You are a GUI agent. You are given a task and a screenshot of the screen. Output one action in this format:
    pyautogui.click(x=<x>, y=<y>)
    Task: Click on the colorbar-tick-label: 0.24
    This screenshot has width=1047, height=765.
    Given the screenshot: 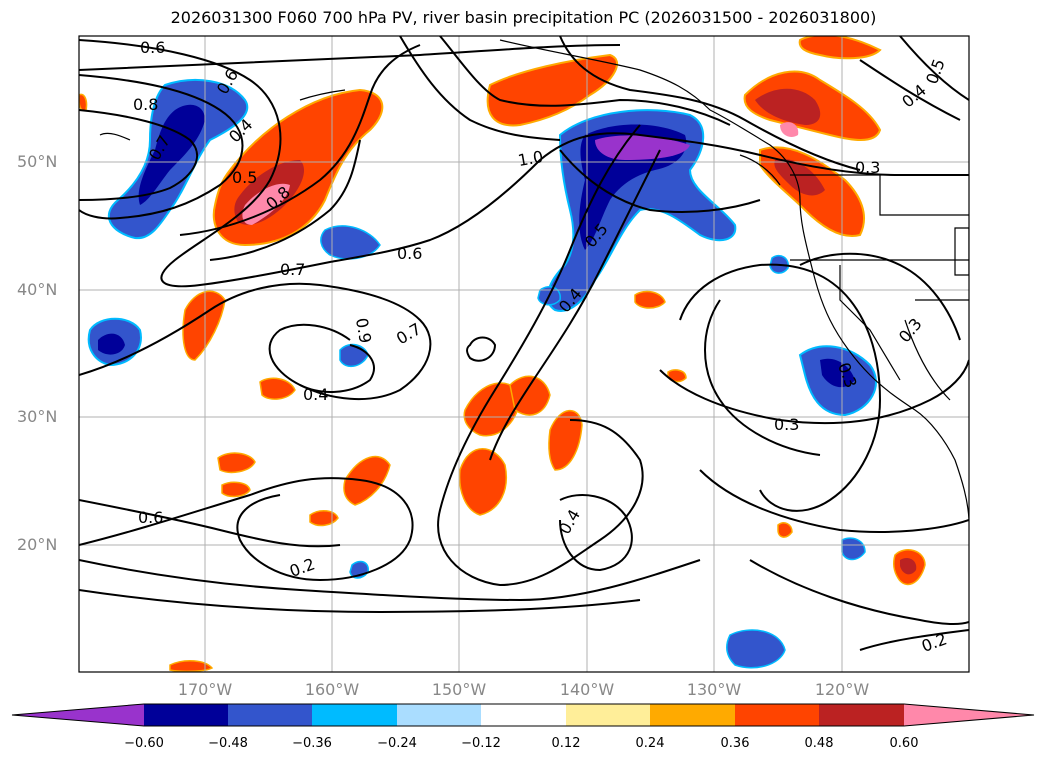 What is the action you would take?
    pyautogui.click(x=650, y=743)
    